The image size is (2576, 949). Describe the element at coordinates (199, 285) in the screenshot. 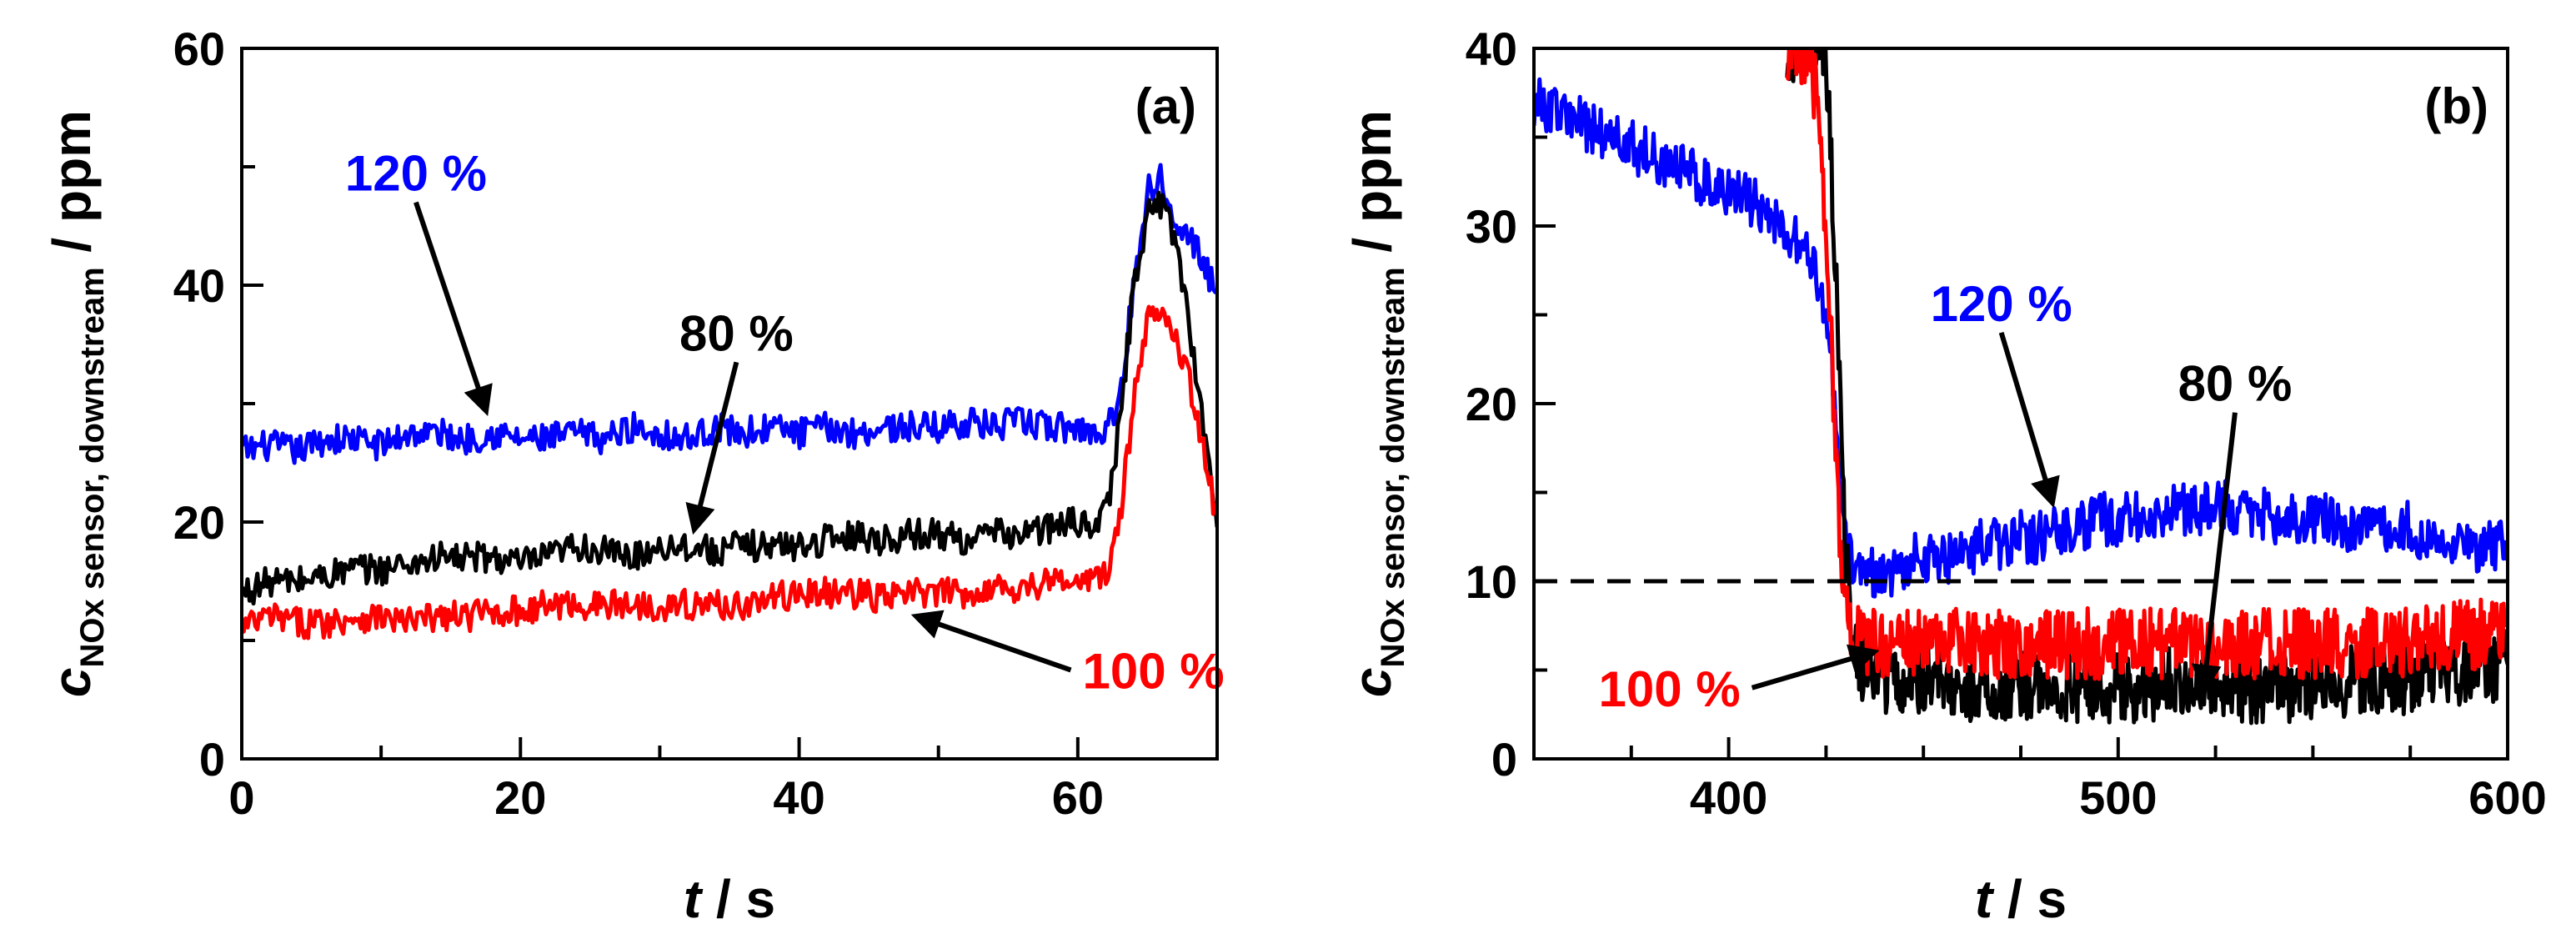

I see `y-tick-label-a-40: 40` at that location.